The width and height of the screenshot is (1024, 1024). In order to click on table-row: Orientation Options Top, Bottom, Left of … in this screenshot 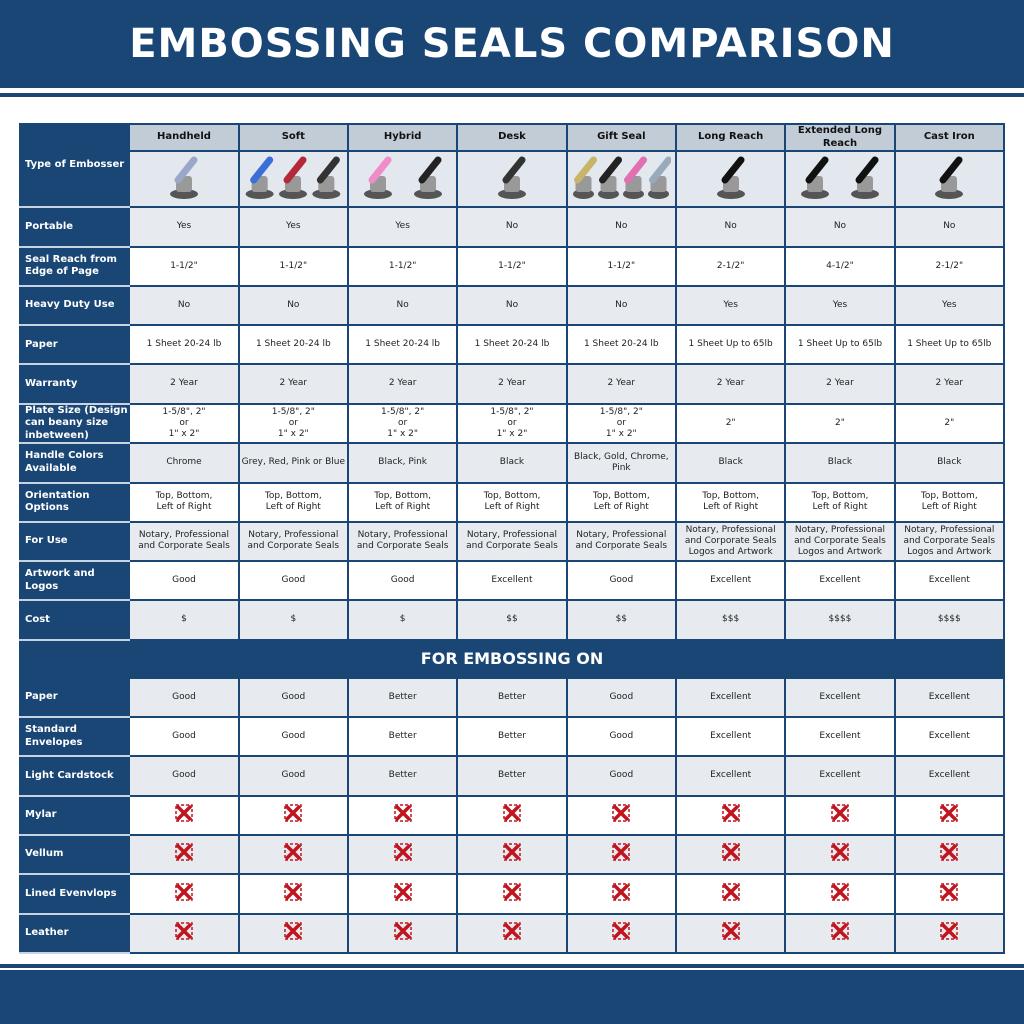, I will do `click(512, 502)`.